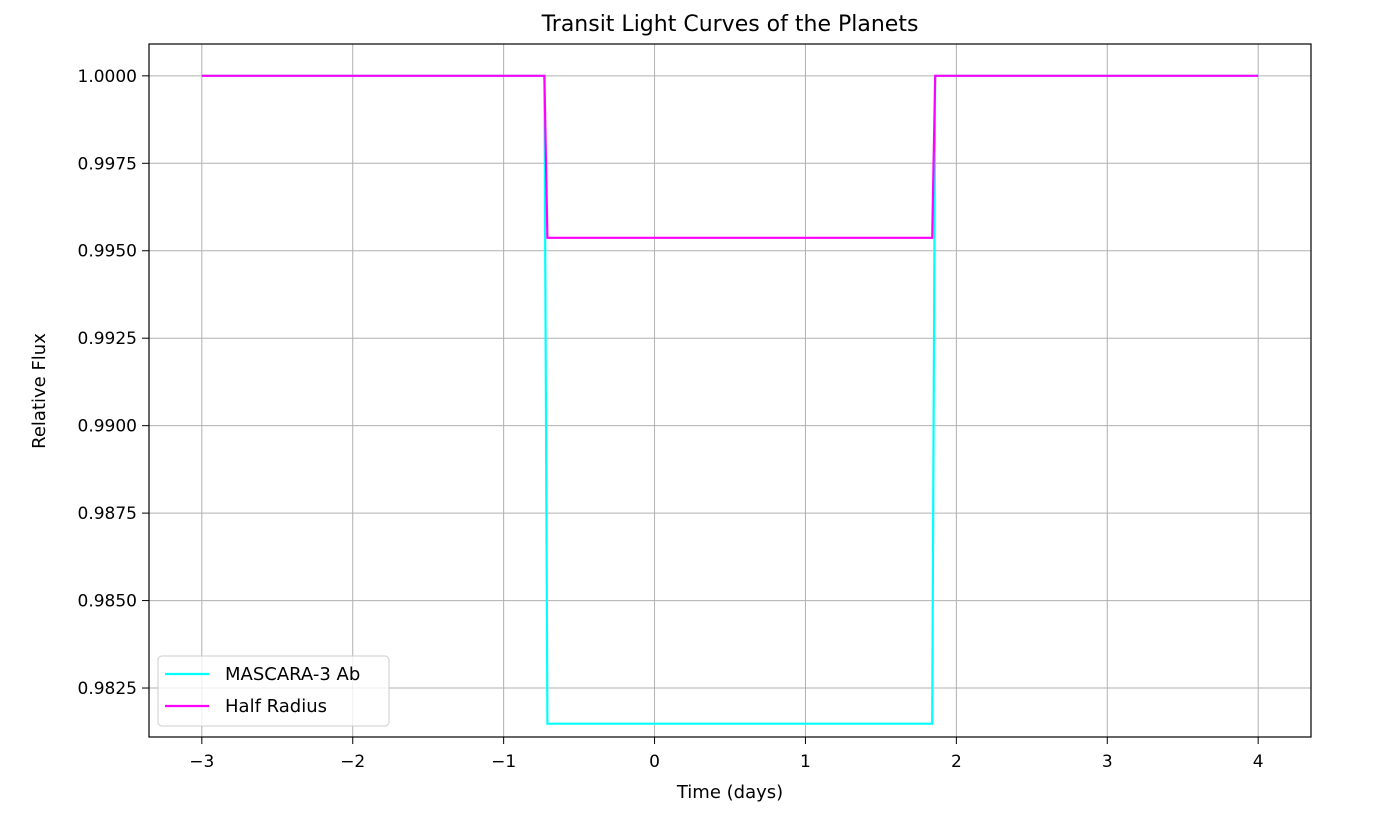 This screenshot has height=820, width=1375. I want to click on x-tick-label: −1, so click(503, 762).